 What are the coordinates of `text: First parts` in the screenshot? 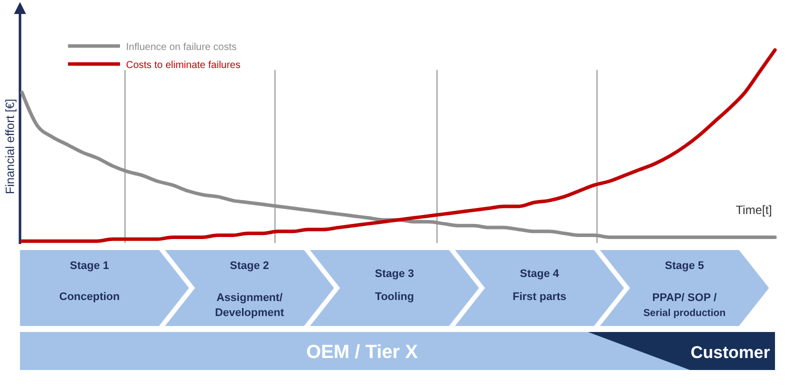 It's located at (539, 297).